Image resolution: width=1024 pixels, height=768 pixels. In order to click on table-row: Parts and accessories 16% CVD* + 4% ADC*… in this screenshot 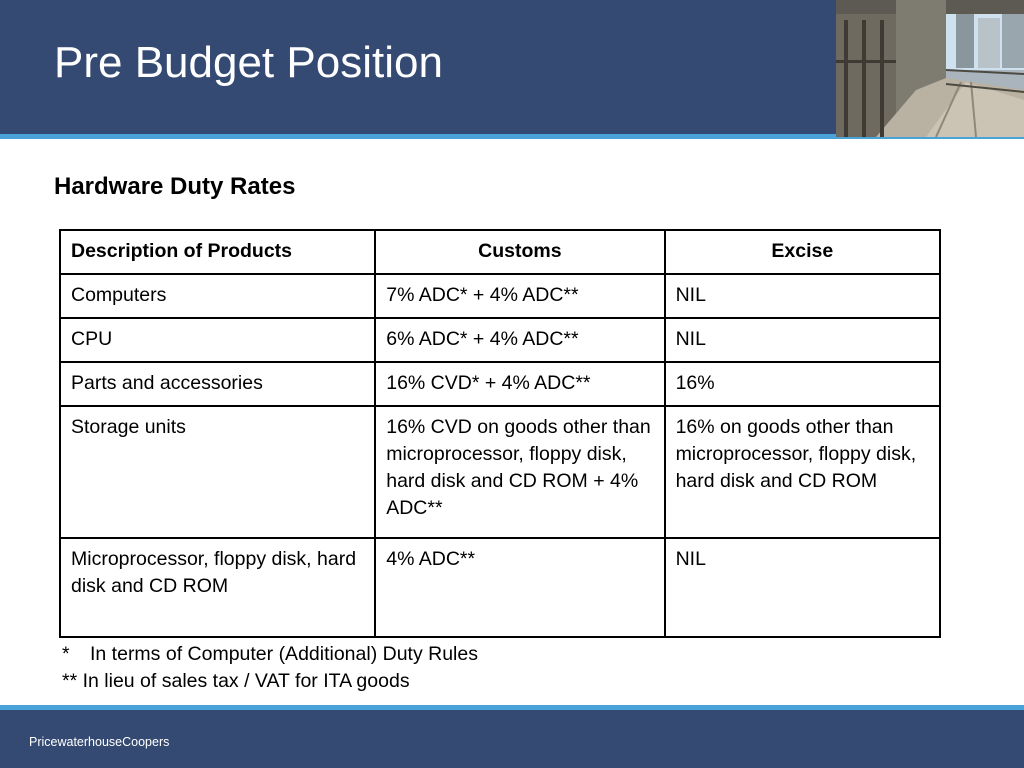, I will do `click(500, 384)`.